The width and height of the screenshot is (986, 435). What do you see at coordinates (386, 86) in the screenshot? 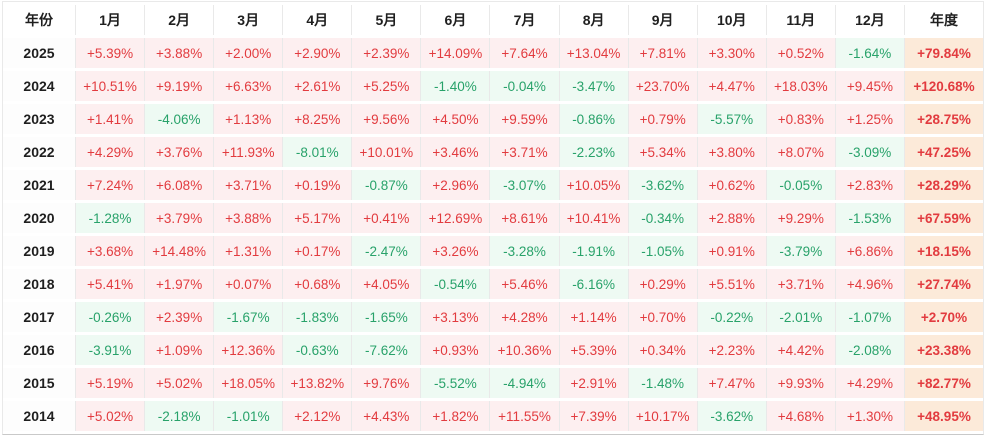
I see `return-cell: +5.25%` at bounding box center [386, 86].